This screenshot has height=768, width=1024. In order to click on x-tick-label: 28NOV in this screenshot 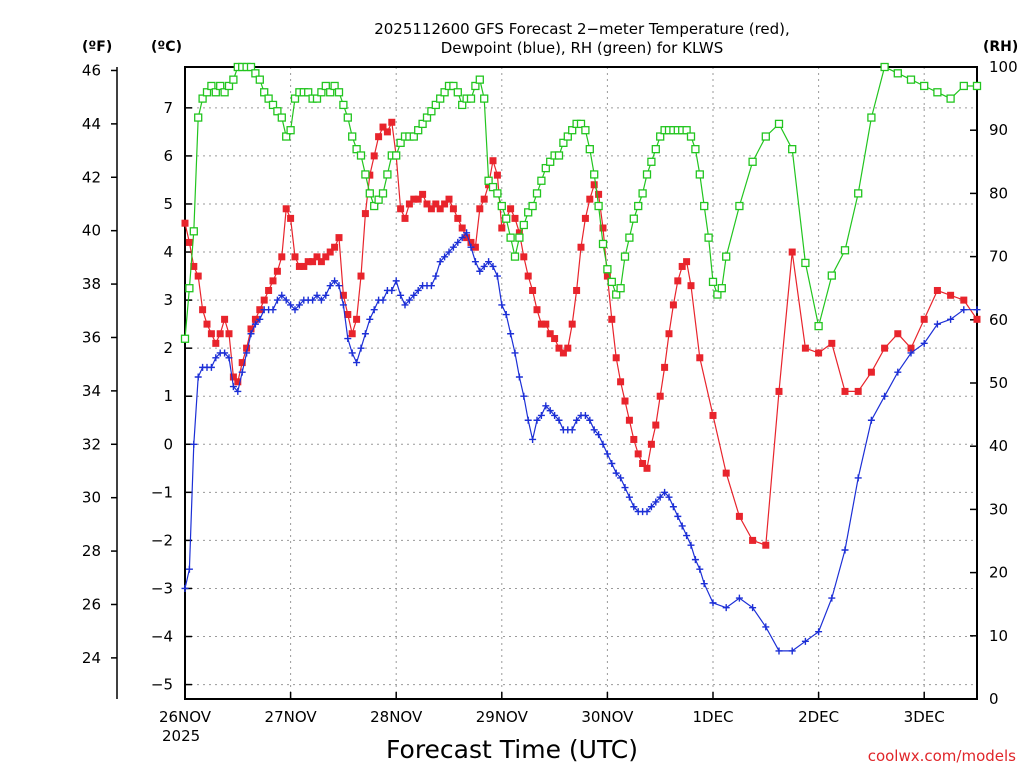, I will do `click(396, 717)`.